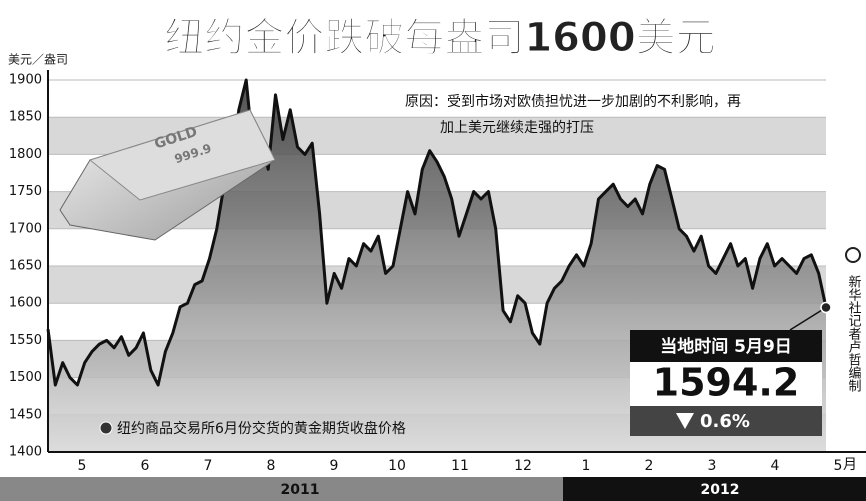 The width and height of the screenshot is (866, 501). I want to click on y-tick-label: 1450, so click(25, 414).